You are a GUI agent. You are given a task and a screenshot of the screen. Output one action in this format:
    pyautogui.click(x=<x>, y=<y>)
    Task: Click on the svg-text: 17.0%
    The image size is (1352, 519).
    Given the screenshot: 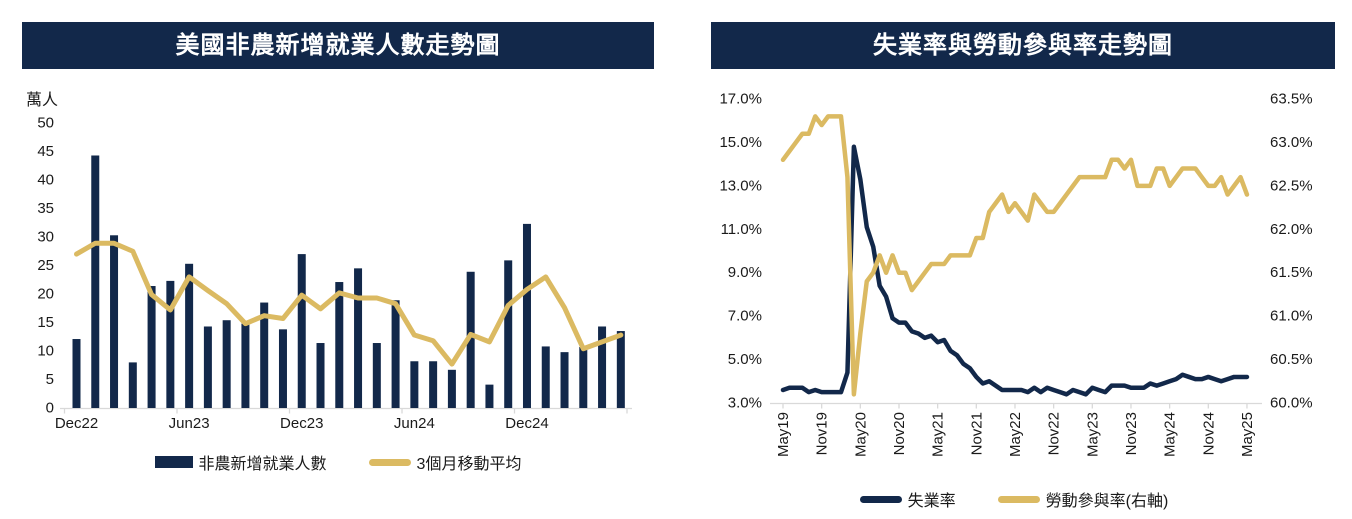 What is the action you would take?
    pyautogui.click(x=740, y=99)
    